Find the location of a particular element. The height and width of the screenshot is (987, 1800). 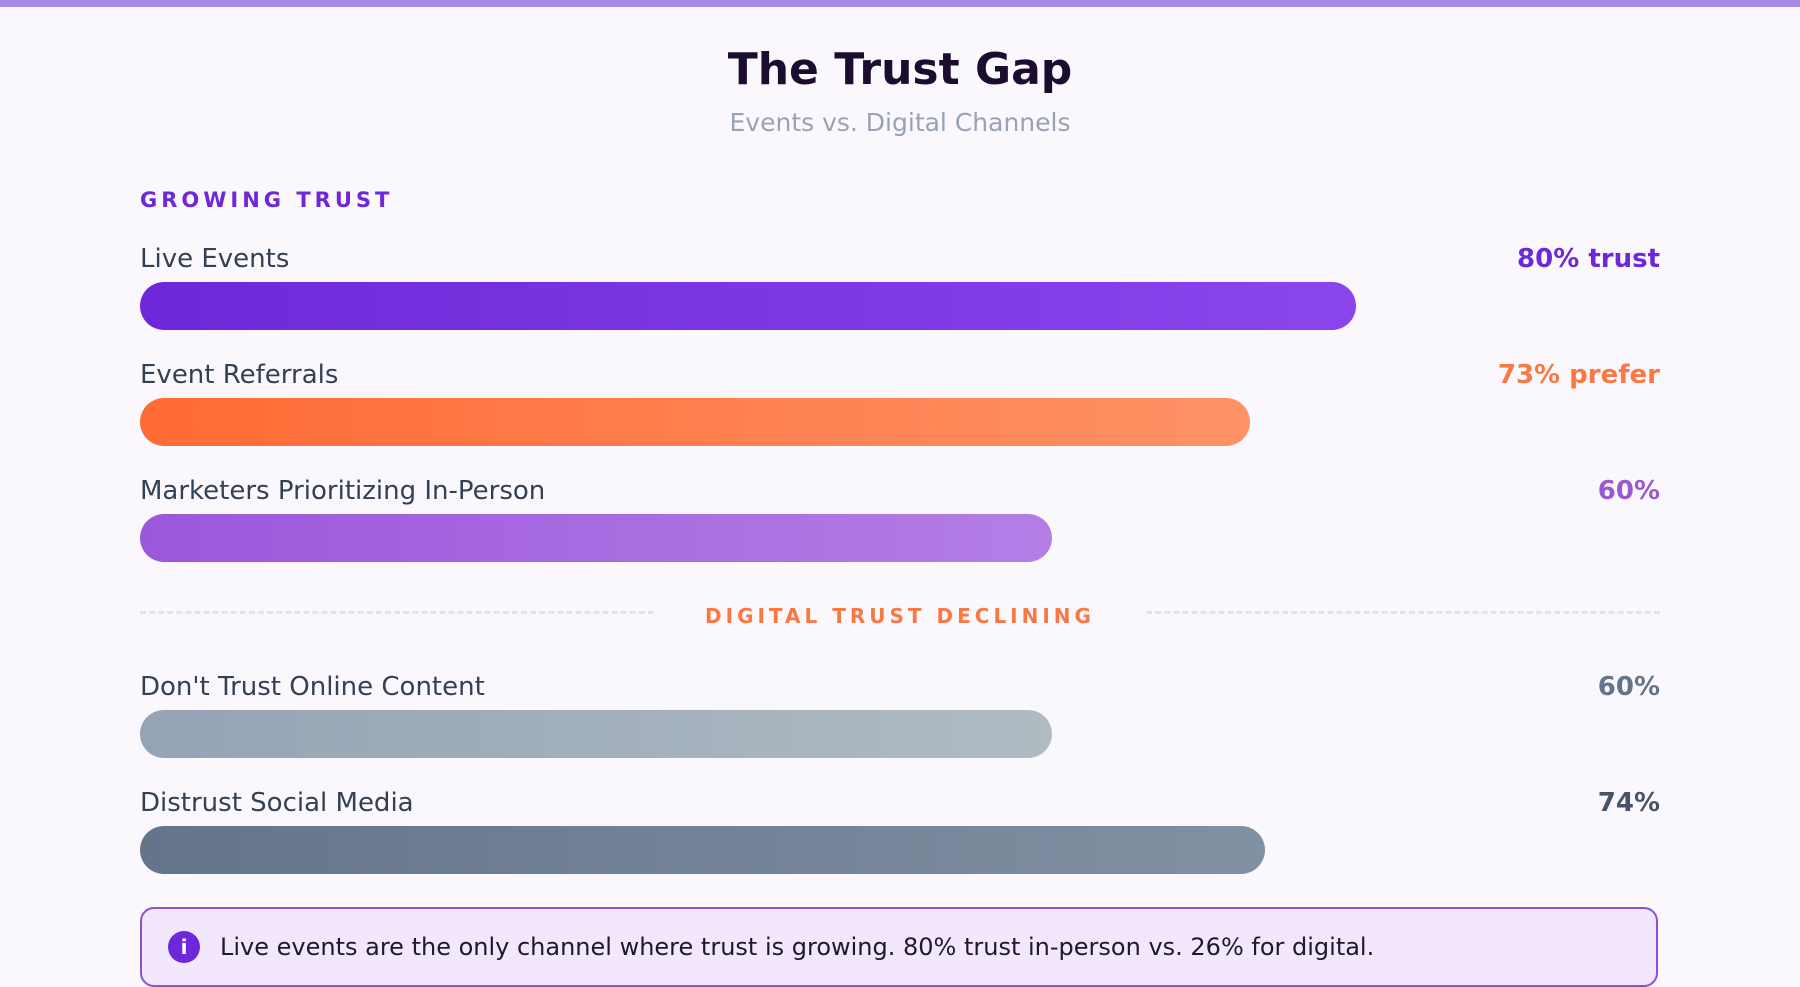

bar-row-dont-trust-online: Don't Trust Online Content 60% is located at coordinates (900, 718).